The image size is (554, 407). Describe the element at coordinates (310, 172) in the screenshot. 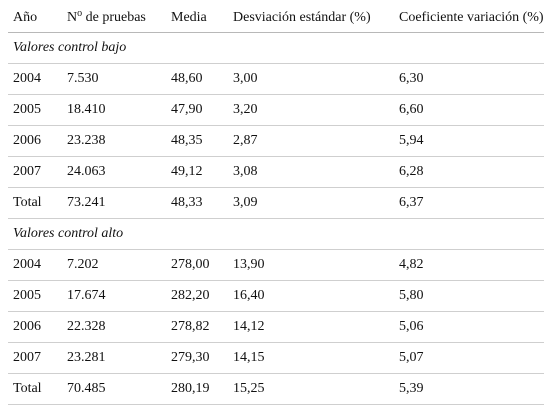

I see `cell-std-dev: 3,08` at that location.